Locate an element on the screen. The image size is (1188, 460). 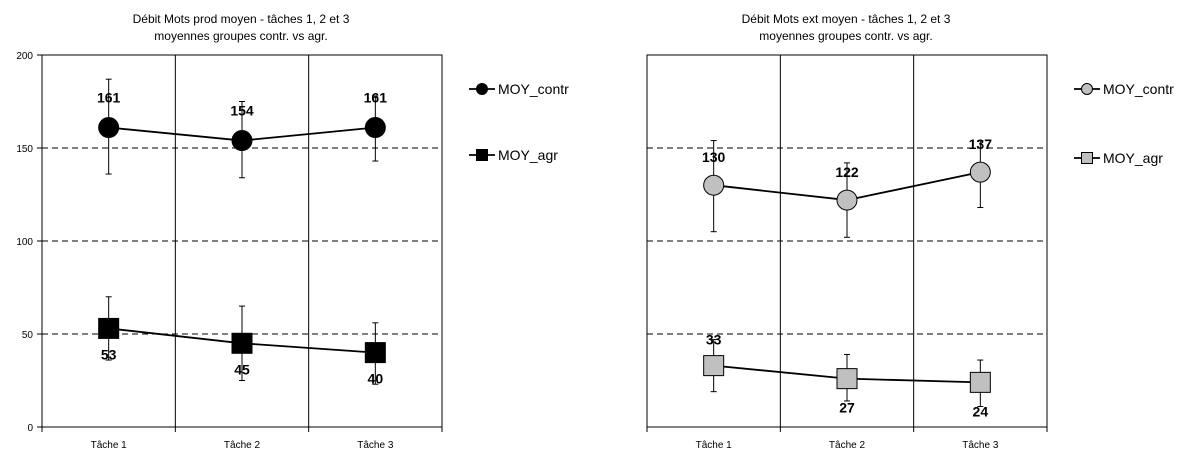
chart-title: Débit Mots prod moyen - tâches 1, 2 et 3 is located at coordinates (241, 19).